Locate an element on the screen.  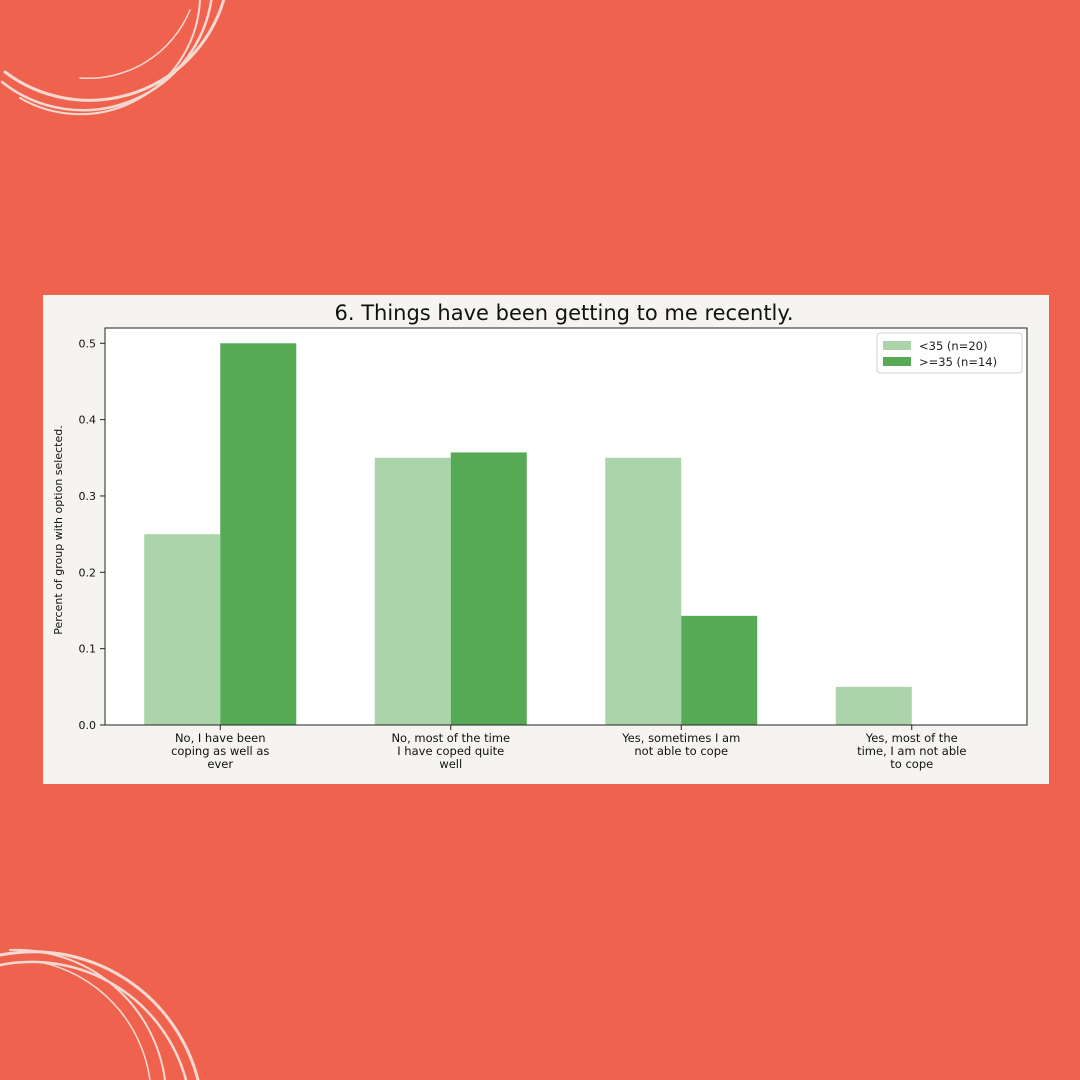
x-tick-label-line: time, I am not able is located at coordinates (911, 751).